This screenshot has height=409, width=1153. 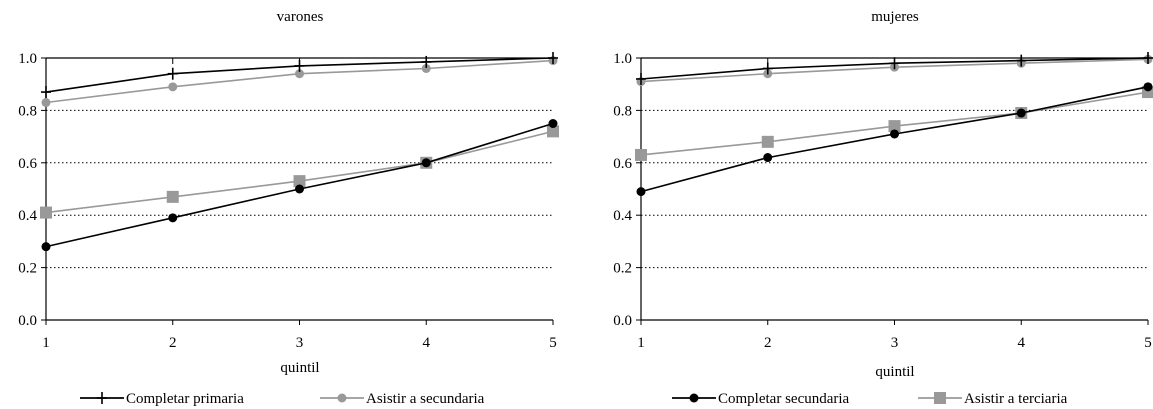 I want to click on legend-item-completar-secundaria: Completar secundaria, so click(x=761, y=399).